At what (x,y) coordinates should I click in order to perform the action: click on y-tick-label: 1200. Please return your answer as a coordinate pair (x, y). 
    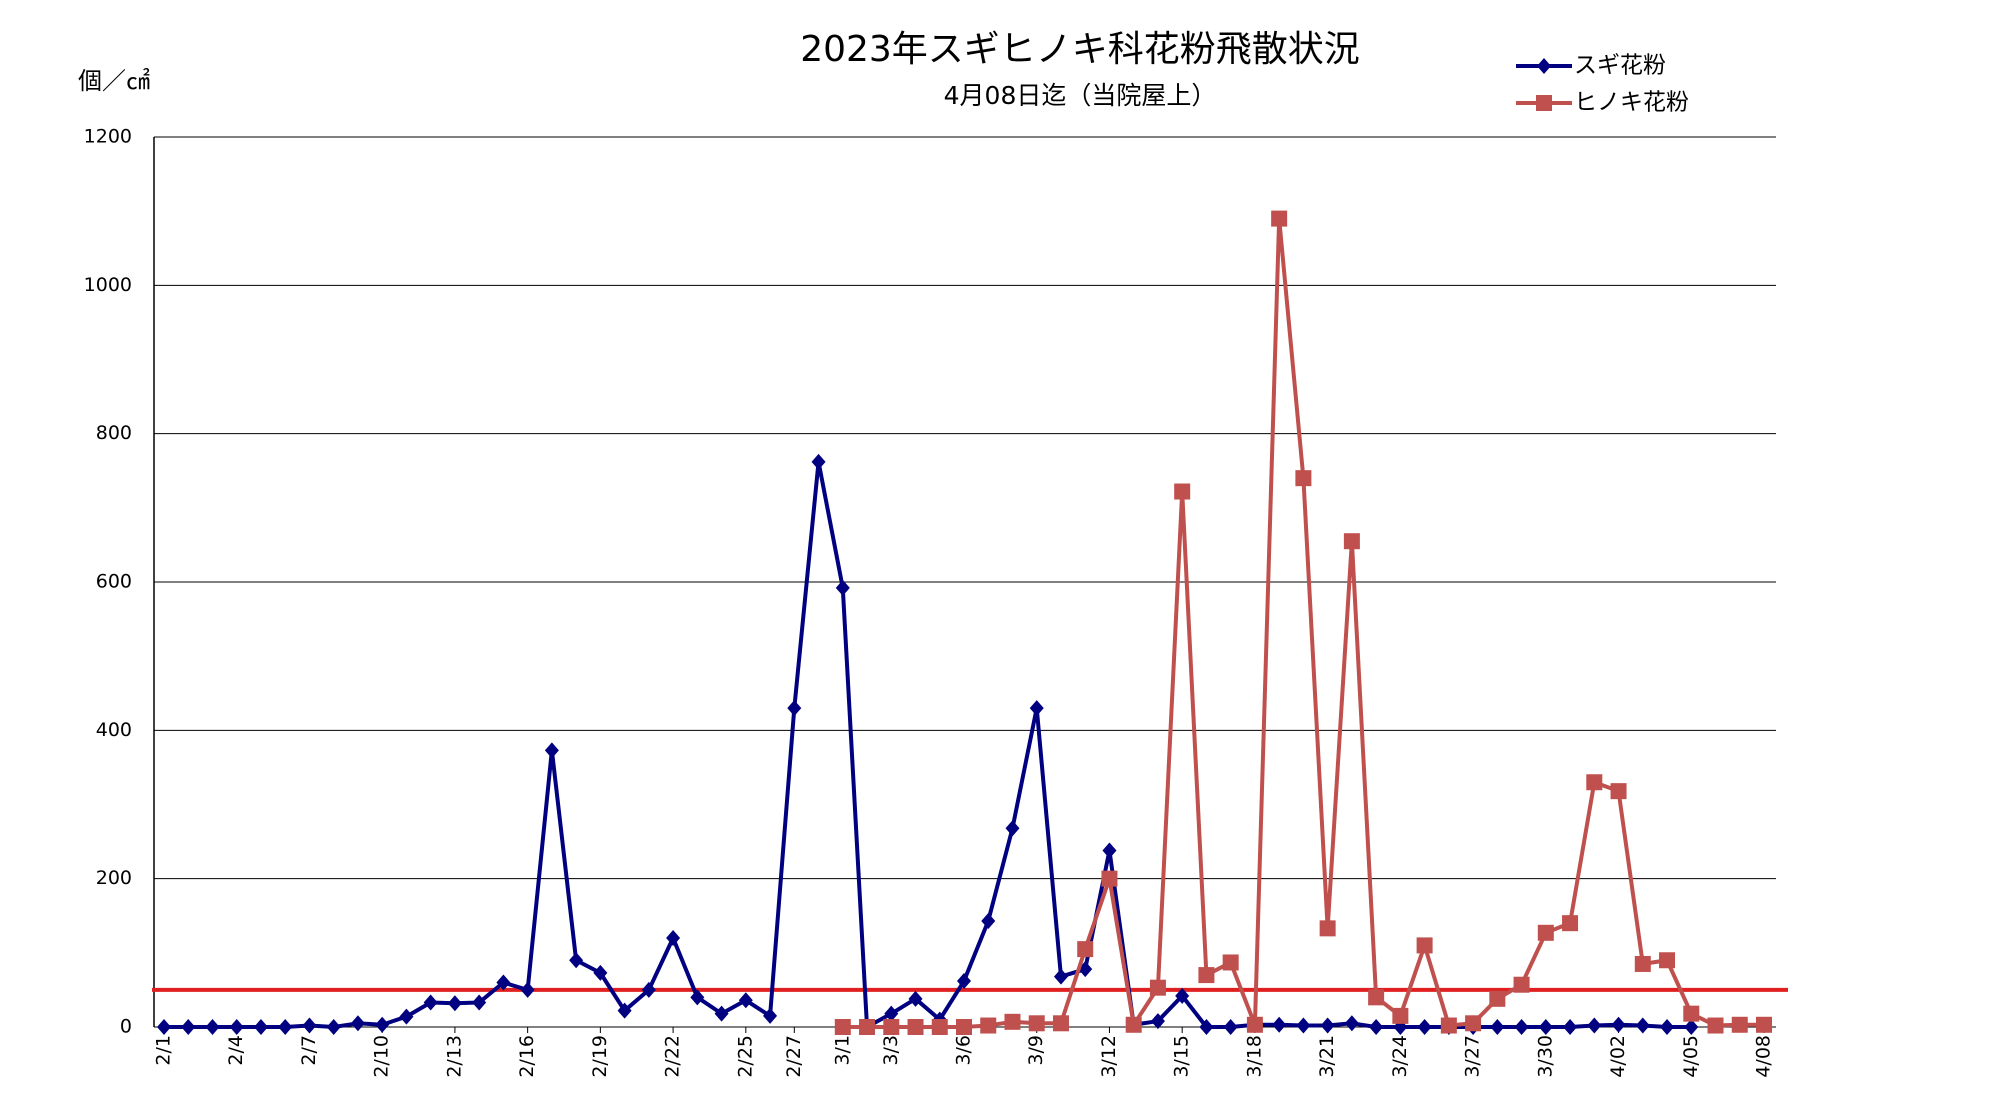
    Looking at the image, I should click on (108, 137).